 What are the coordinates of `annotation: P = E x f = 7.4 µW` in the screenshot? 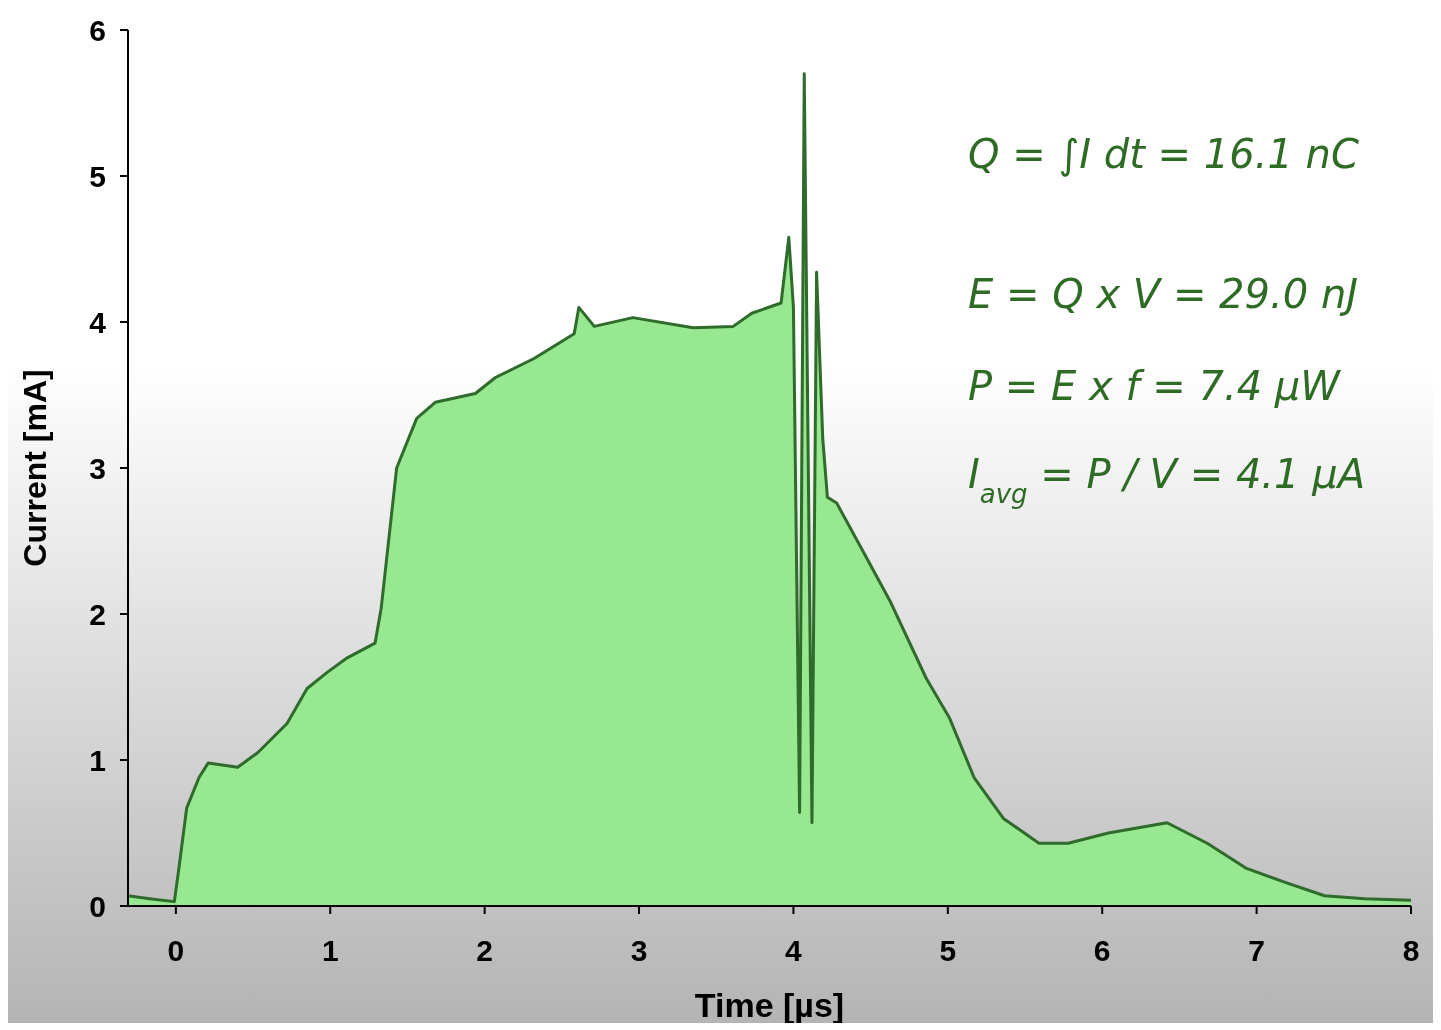 It's located at (1155, 386).